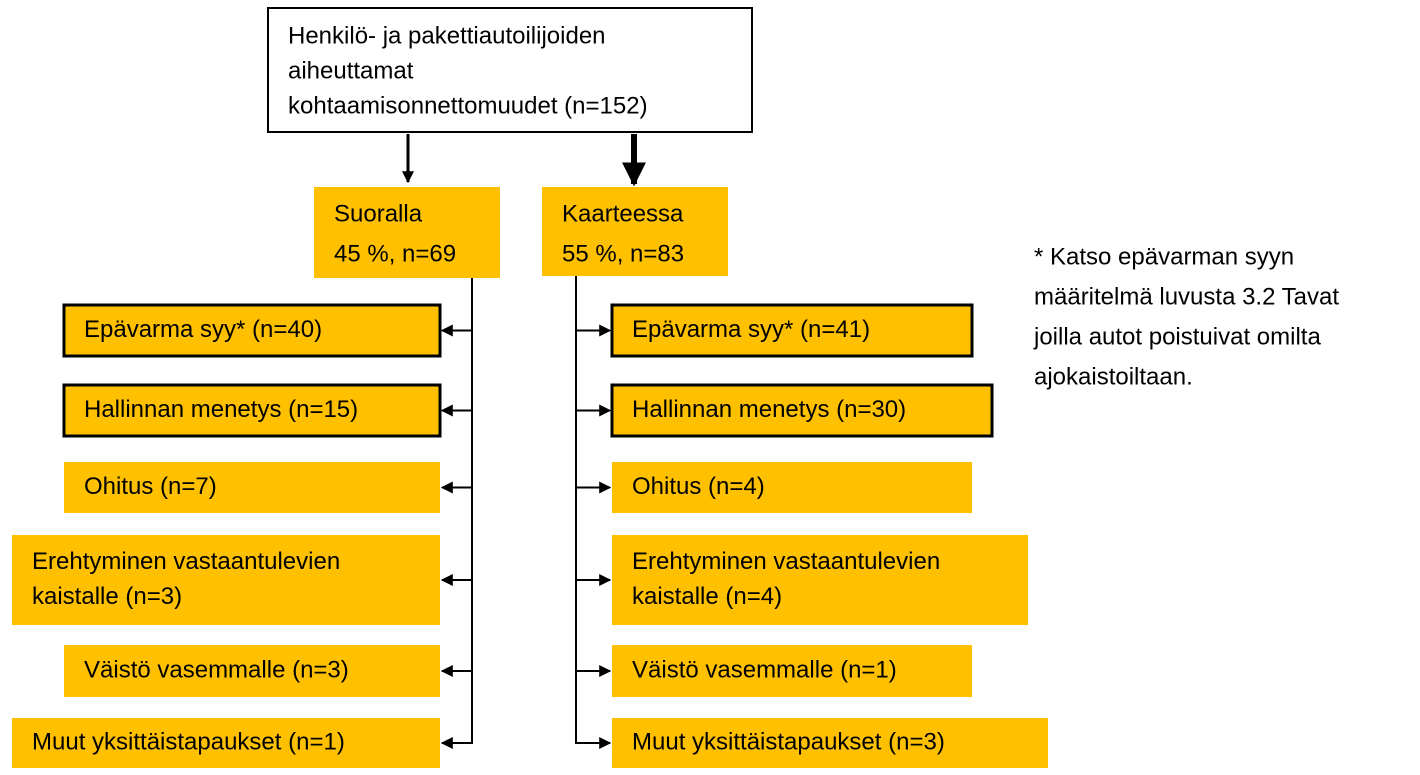  Describe the element at coordinates (751, 329) in the screenshot. I see `item-text: Epävarma syy* (n=41)` at that location.